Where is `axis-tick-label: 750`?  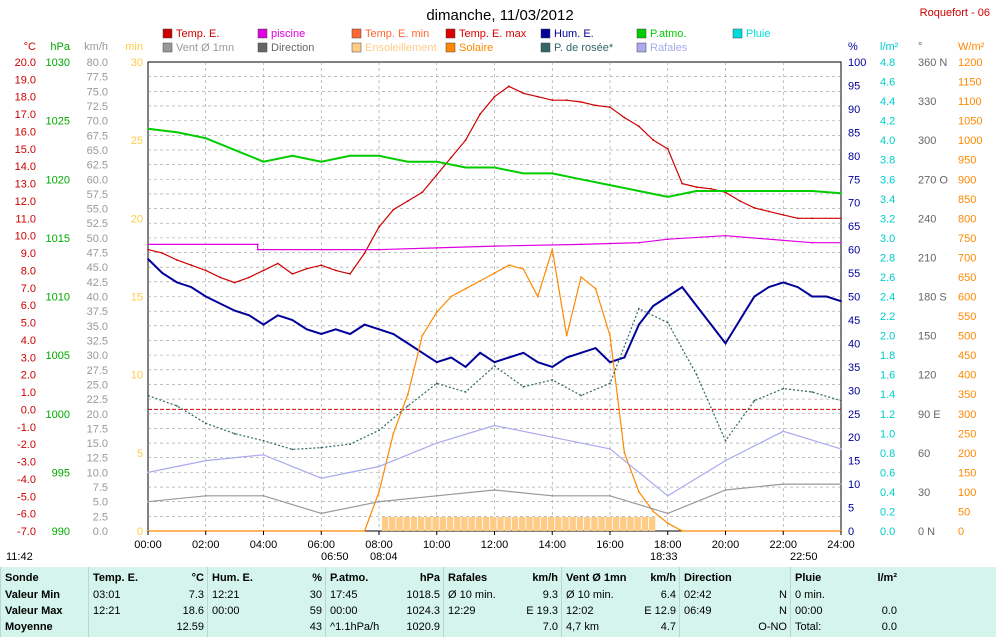 axis-tick-label: 750 is located at coordinates (967, 239).